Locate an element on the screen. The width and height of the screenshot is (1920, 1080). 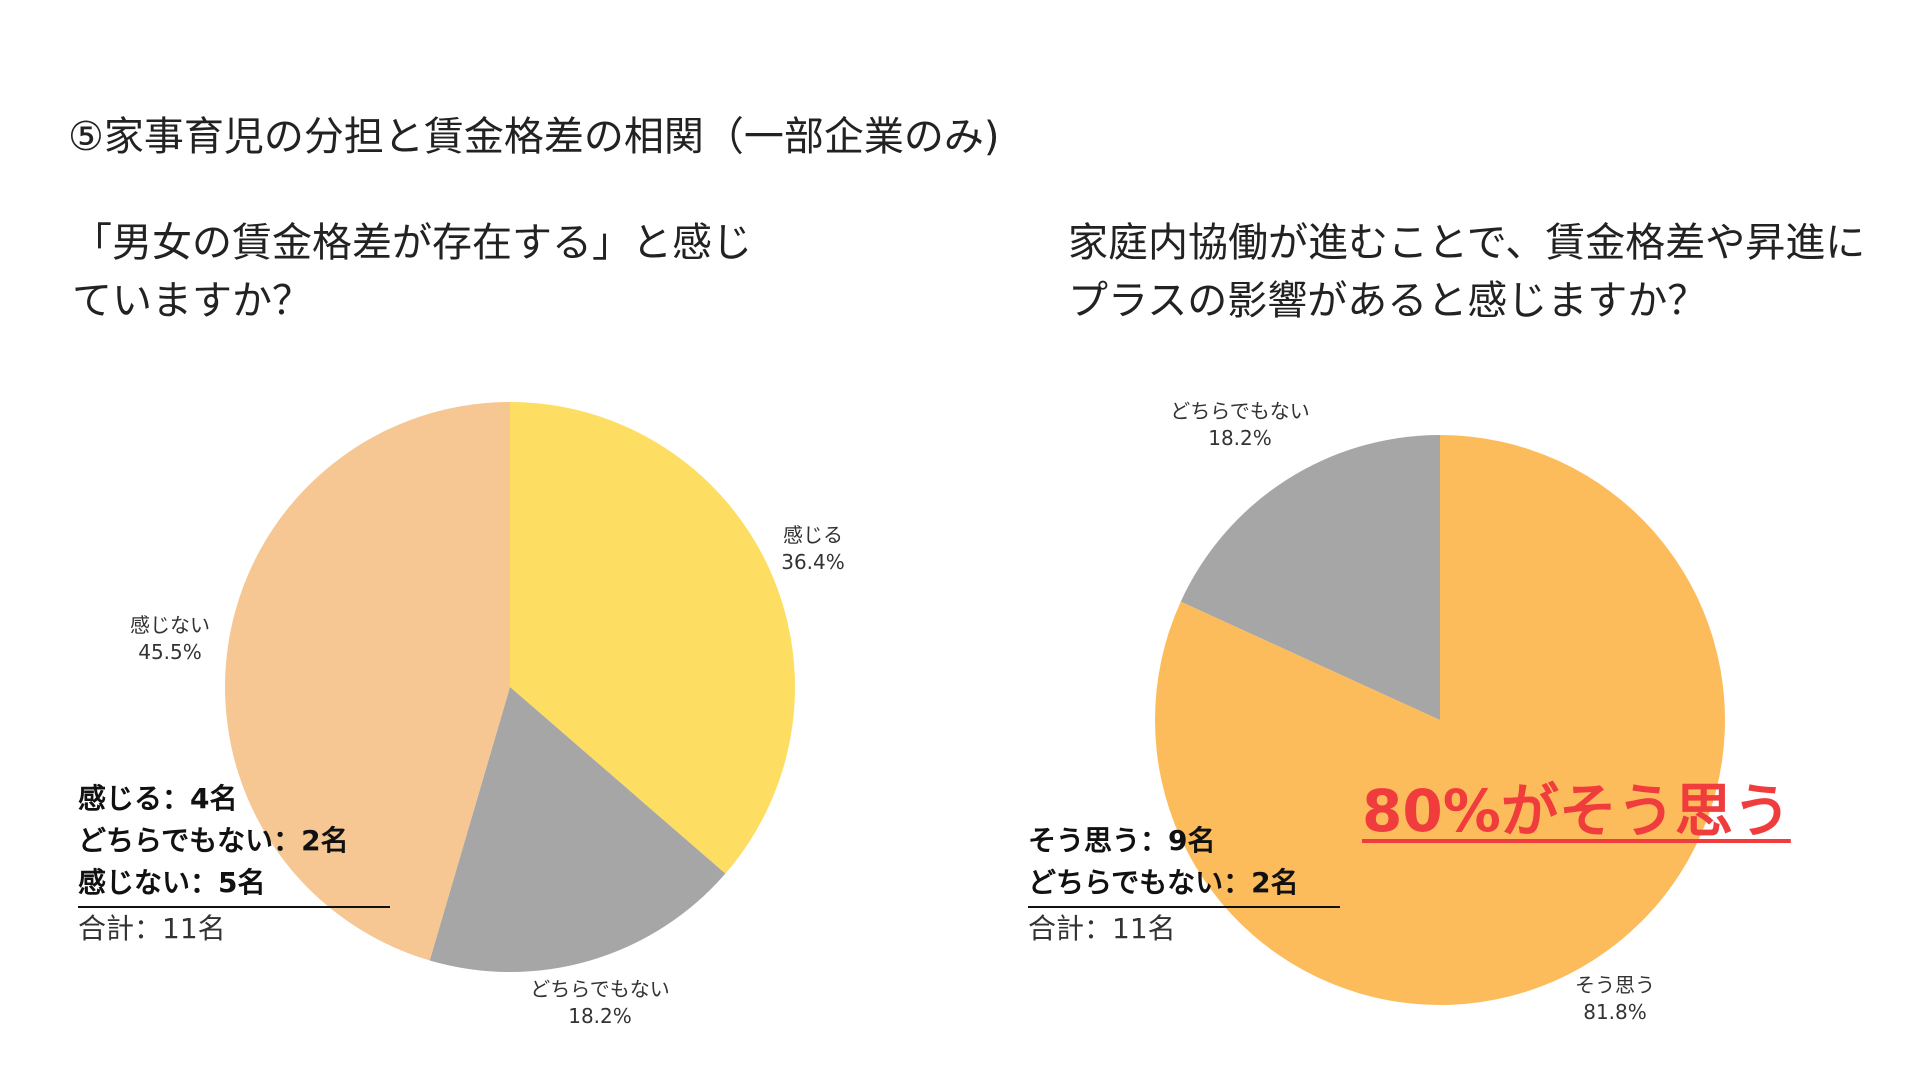
left-slice-label-kanjiru: 感じる 36.4% is located at coordinates (813, 549).